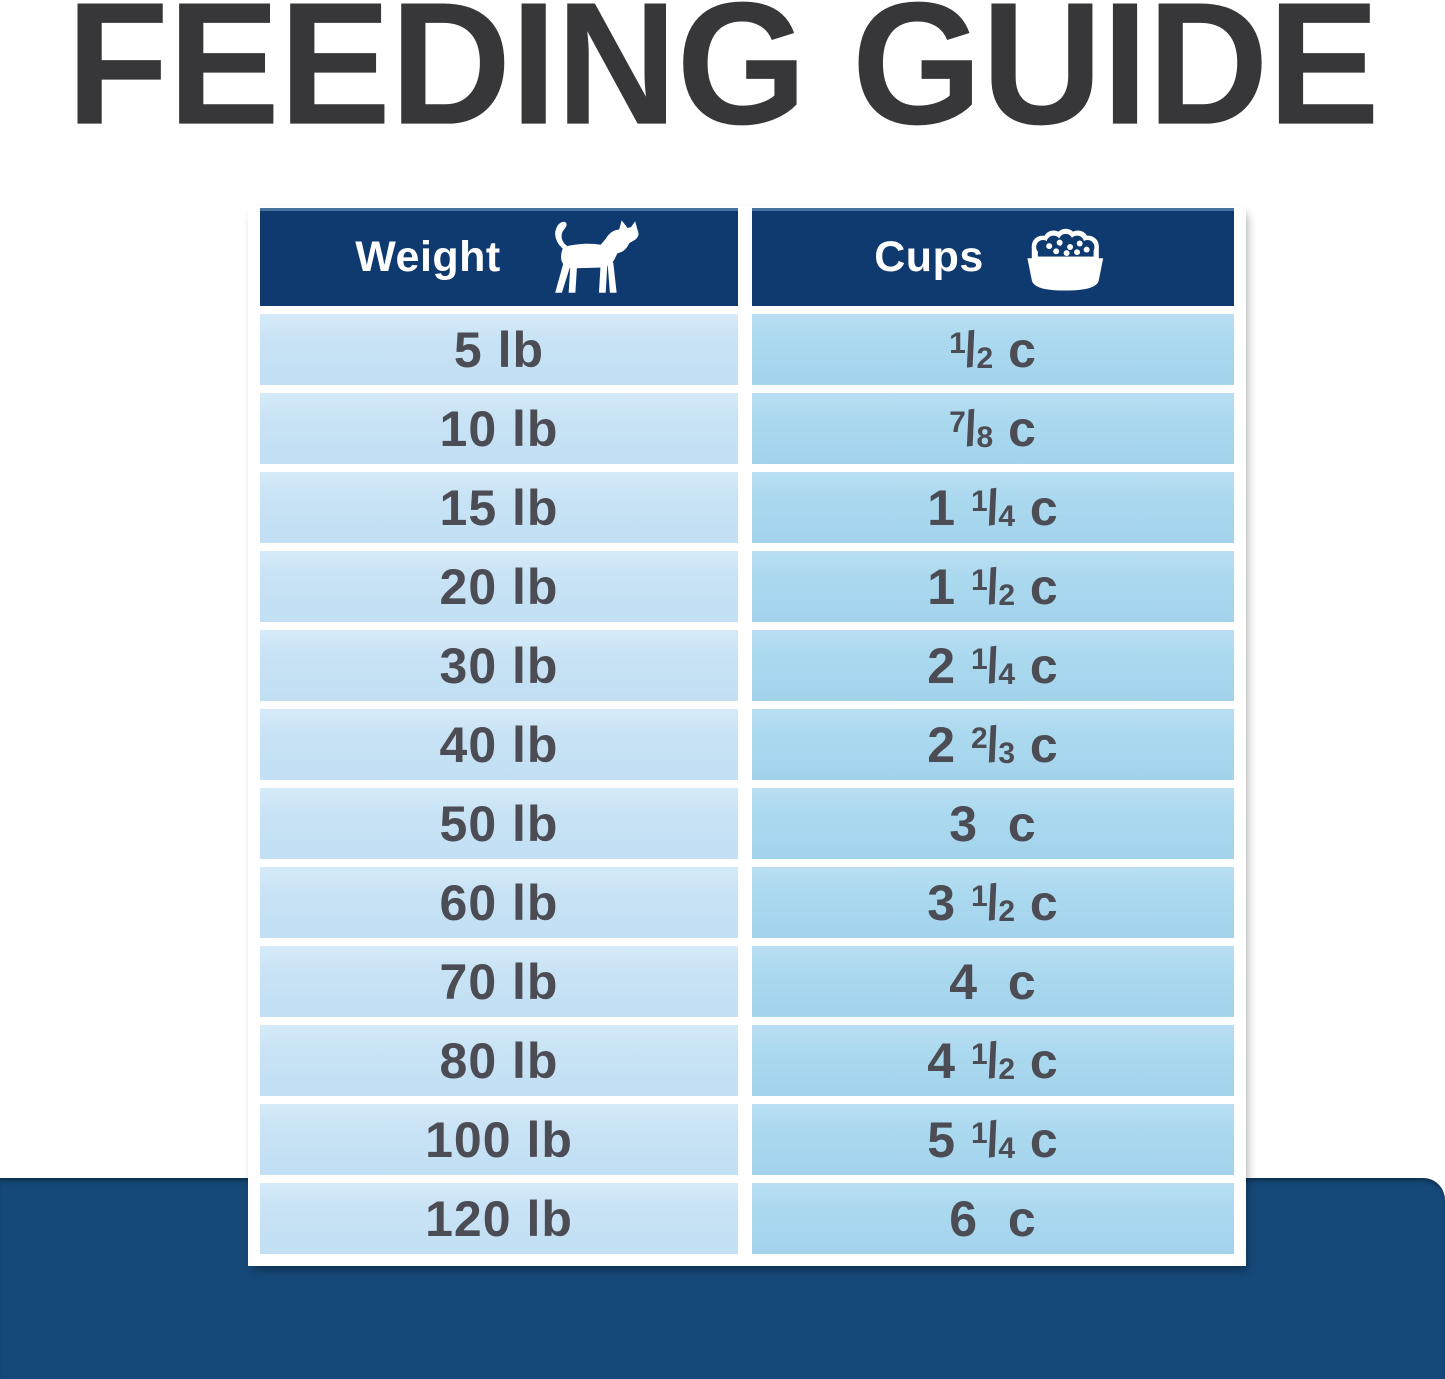 The height and width of the screenshot is (1379, 1445). What do you see at coordinates (499, 428) in the screenshot?
I see `weight-cell: 10 lb` at bounding box center [499, 428].